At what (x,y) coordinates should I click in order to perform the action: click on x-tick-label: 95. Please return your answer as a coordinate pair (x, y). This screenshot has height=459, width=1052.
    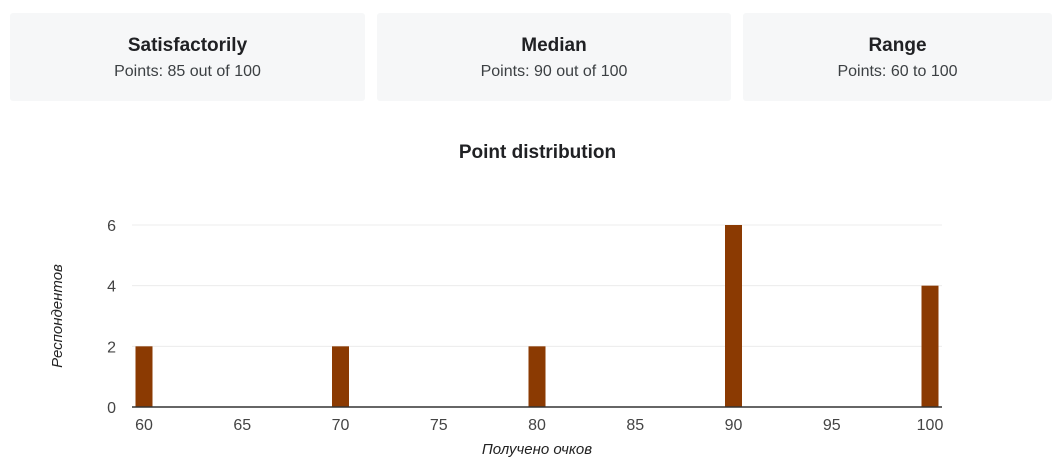
    Looking at the image, I should click on (832, 425).